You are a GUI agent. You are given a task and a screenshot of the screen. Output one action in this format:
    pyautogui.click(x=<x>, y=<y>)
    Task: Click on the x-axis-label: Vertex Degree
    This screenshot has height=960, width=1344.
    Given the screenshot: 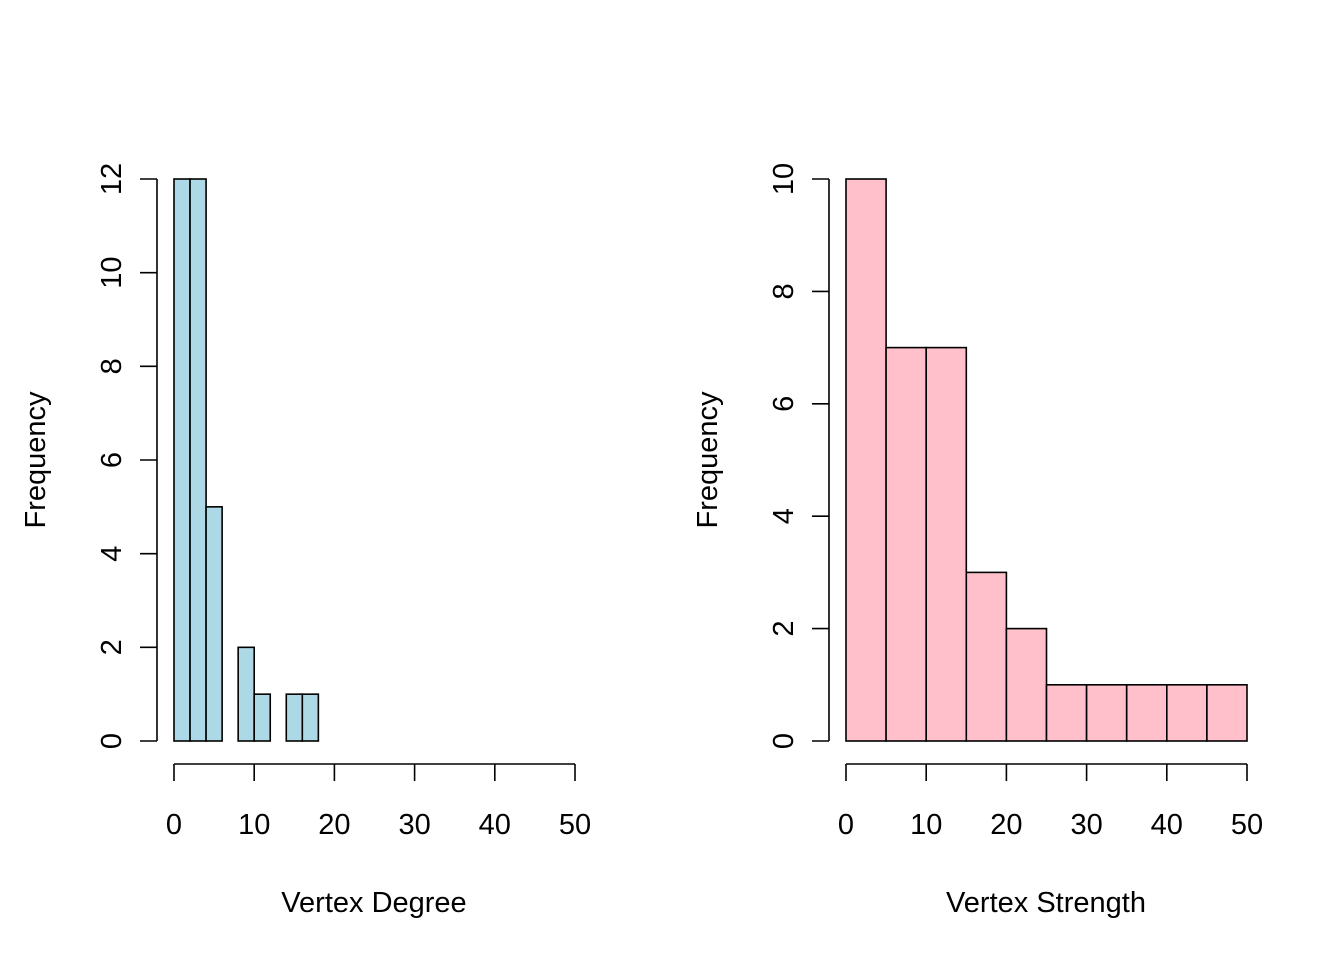 What is the action you would take?
    pyautogui.click(x=373, y=903)
    